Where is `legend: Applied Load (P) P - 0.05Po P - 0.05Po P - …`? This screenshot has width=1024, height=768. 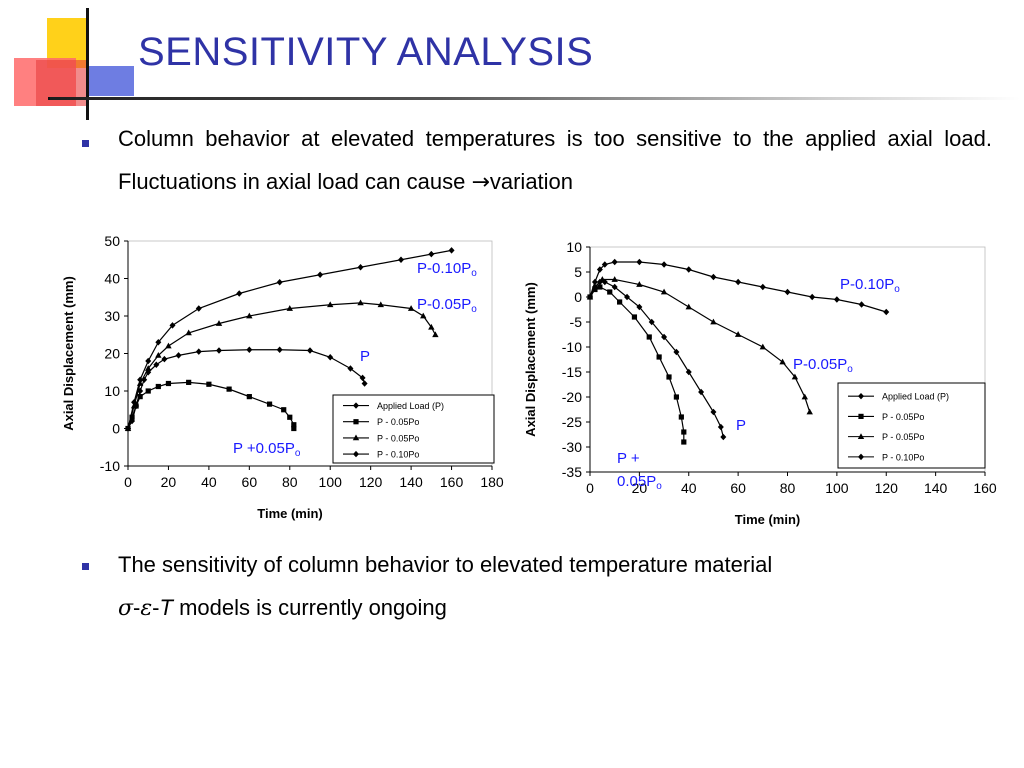
legend: Applied Load (P) P - 0.05Po P - 0.05Po P - … is located at coordinates (413, 429).